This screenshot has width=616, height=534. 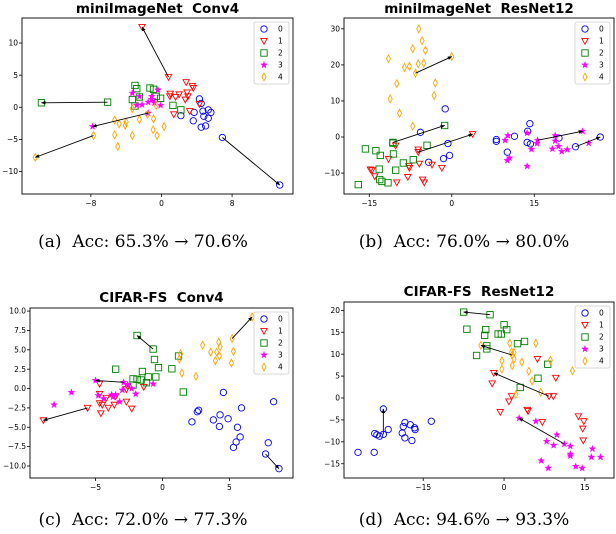 I want to click on subplot-caption: (d) Acc: 94.6% → 93.3%, so click(x=464, y=520).